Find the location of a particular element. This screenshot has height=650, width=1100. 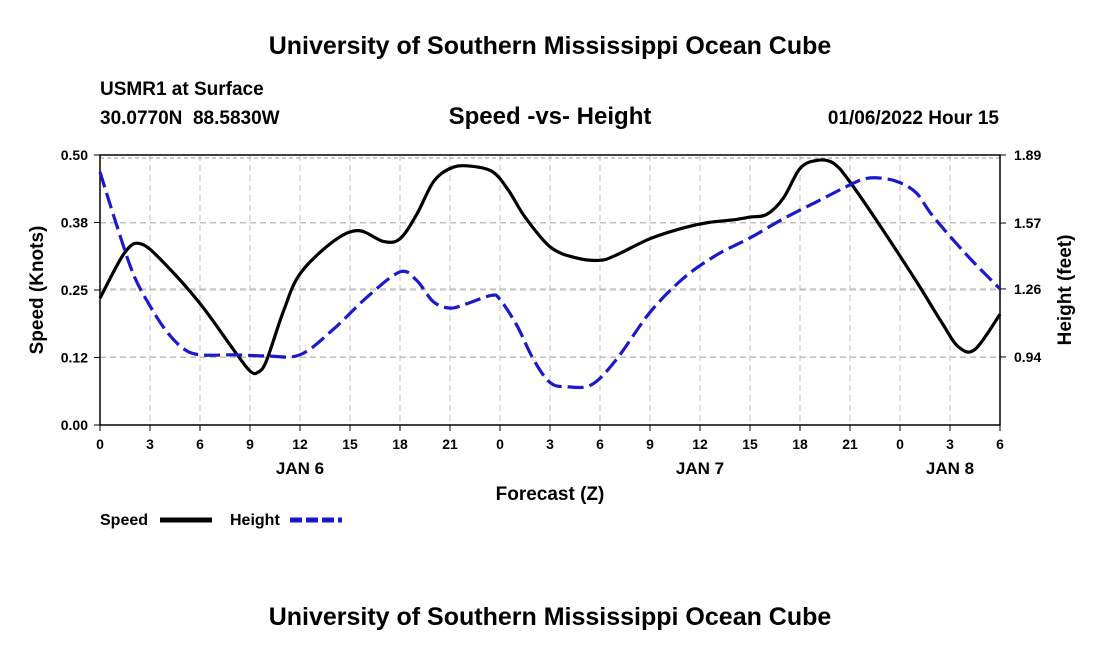

station-coords: 30.0770N 88.5830W is located at coordinates (190, 118).